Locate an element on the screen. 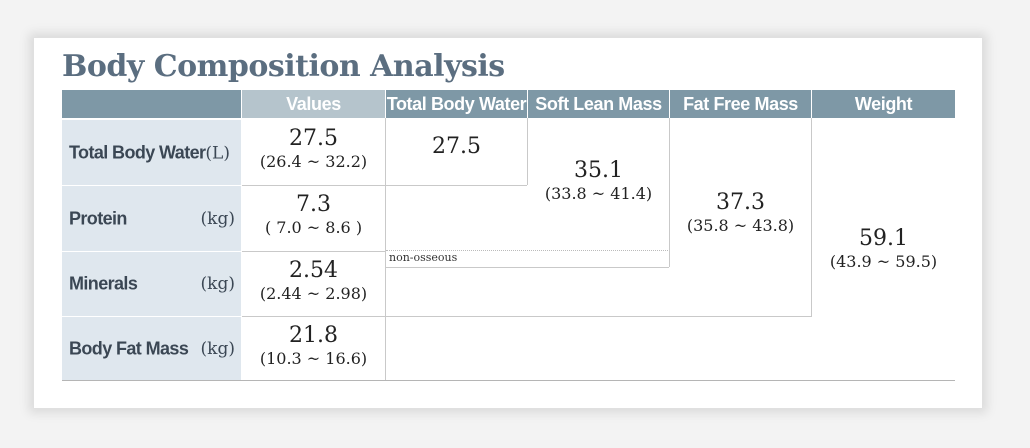 This screenshot has height=448, width=1030. value-range: (2.44 ~ 2.98) is located at coordinates (313, 293).